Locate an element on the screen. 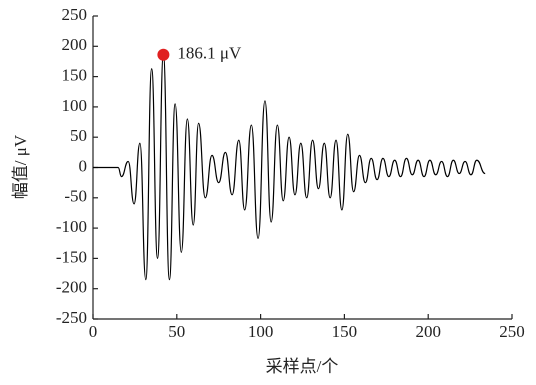  peak-marker is located at coordinates (163, 54).